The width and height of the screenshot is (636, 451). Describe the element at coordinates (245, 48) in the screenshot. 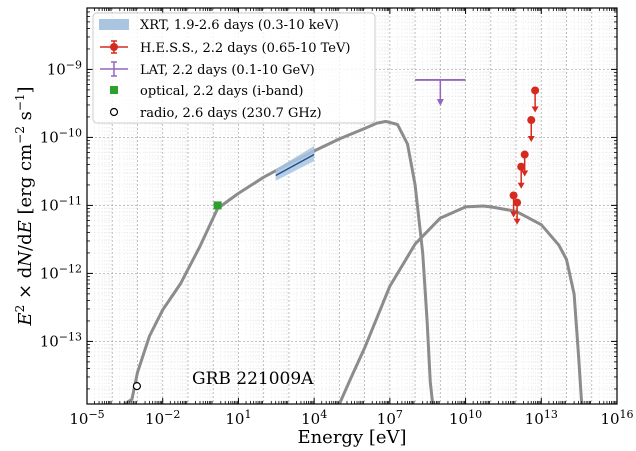

I see `legend-hess-label: H.E.S.S., 2.2 days (0.65-10 TeV)` at that location.